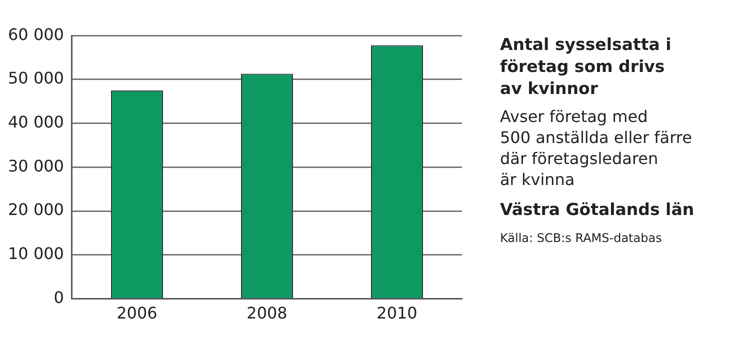 This screenshot has height=340, width=746. Describe the element at coordinates (586, 67) in the screenshot. I see `text: Antal sysselsatta i företag som drivs av kvinnor` at that location.